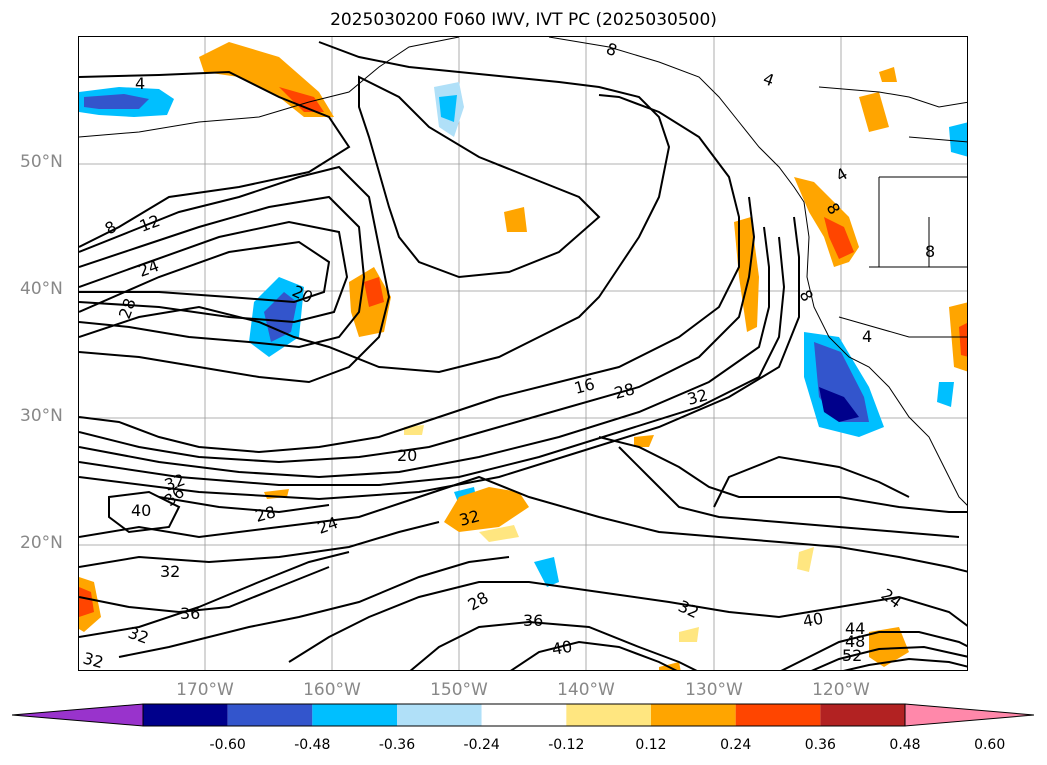  Describe the element at coordinates (227, 745) in the screenshot. I see `colorbar-tick-label: -0.60` at that location.